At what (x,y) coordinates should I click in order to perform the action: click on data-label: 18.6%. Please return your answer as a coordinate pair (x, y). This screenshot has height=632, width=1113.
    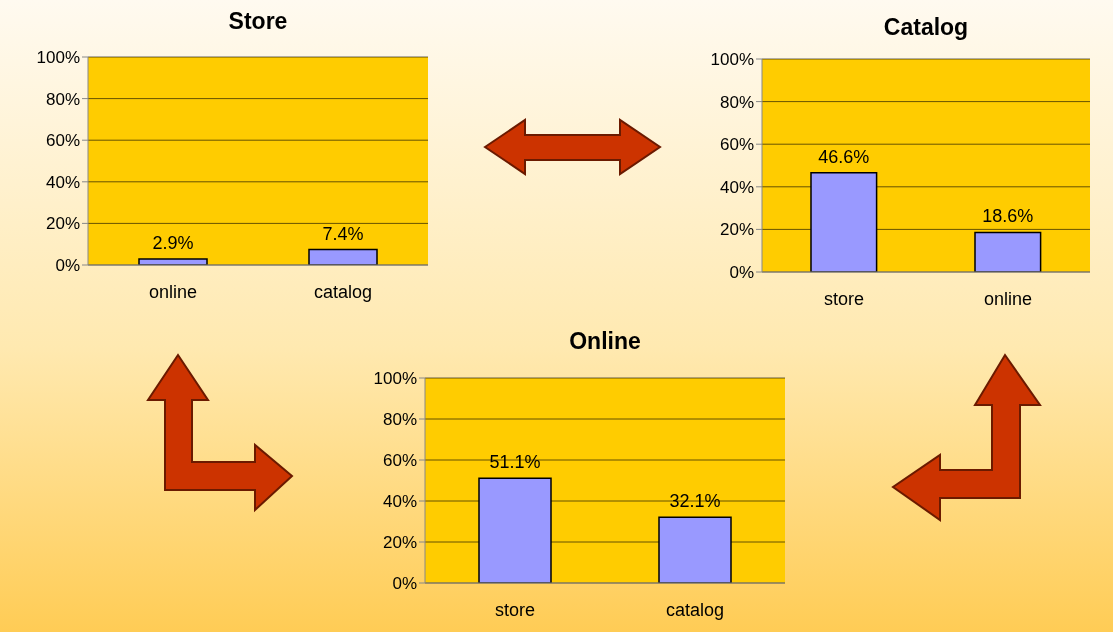
    Looking at the image, I should click on (1008, 216).